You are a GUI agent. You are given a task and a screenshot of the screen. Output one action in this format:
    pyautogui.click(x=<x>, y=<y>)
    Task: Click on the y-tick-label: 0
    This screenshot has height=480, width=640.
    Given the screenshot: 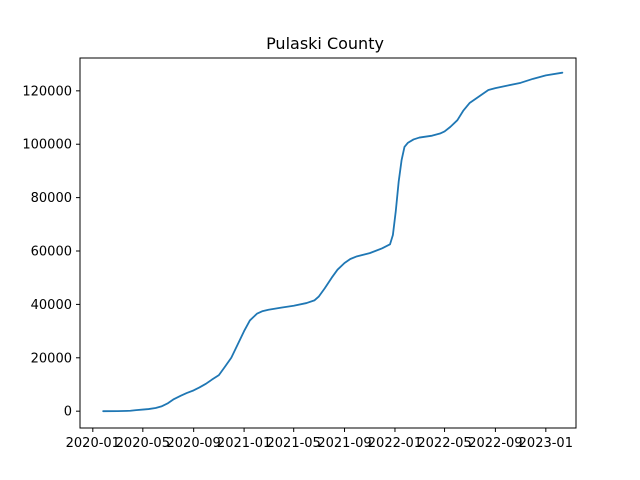 What is the action you would take?
    pyautogui.click(x=68, y=412)
    